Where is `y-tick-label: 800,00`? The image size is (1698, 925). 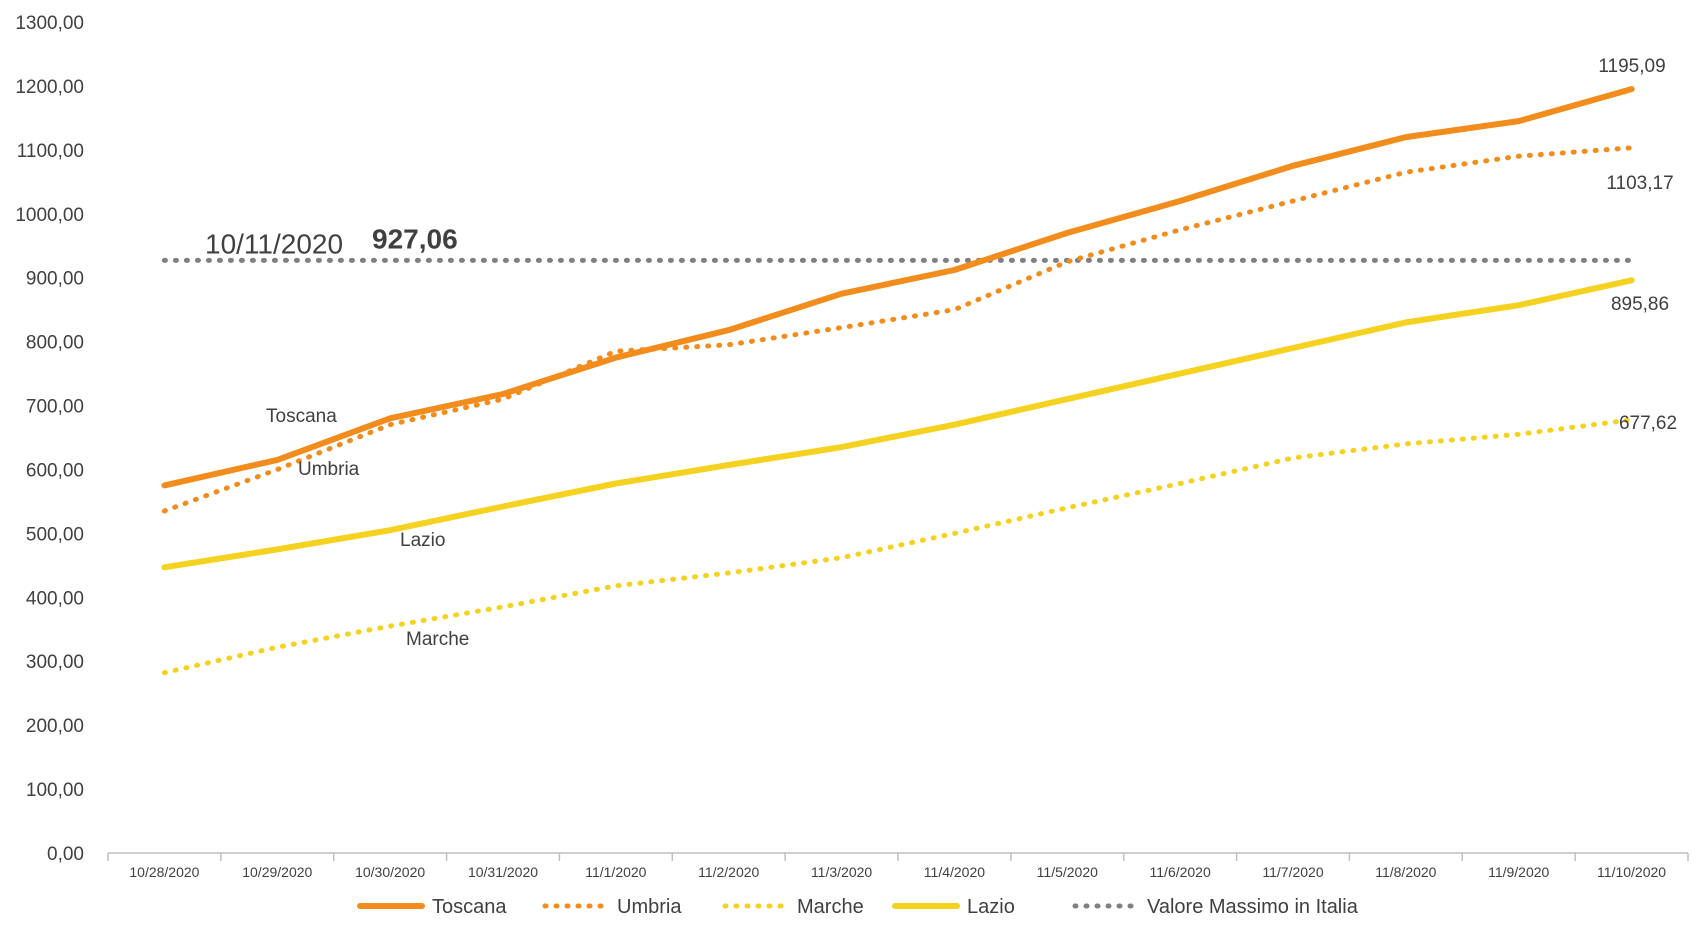 y-tick-label: 800,00 is located at coordinates (55, 343).